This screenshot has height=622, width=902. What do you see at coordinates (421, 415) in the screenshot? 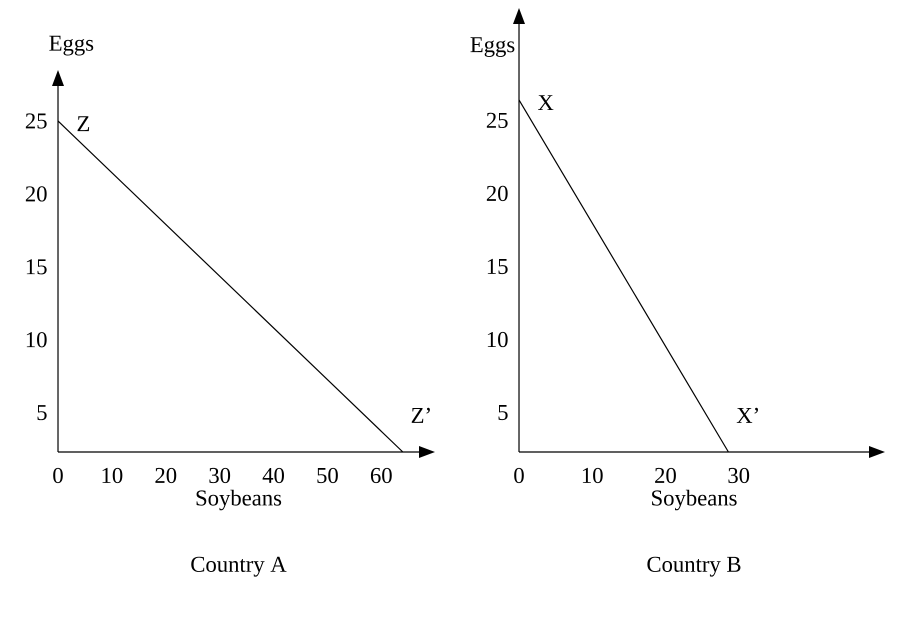
I see `annotation: Z’` at bounding box center [421, 415].